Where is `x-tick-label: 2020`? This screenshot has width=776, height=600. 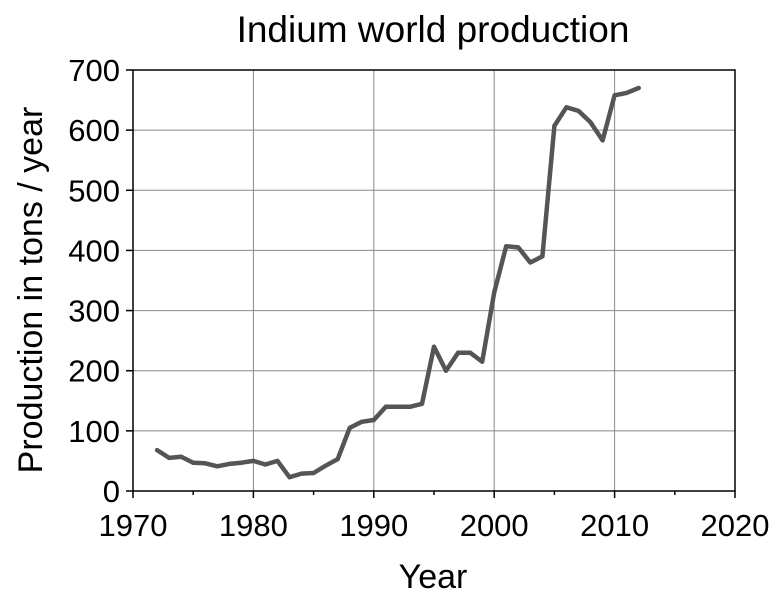
x-tick-label: 2020 is located at coordinates (735, 525).